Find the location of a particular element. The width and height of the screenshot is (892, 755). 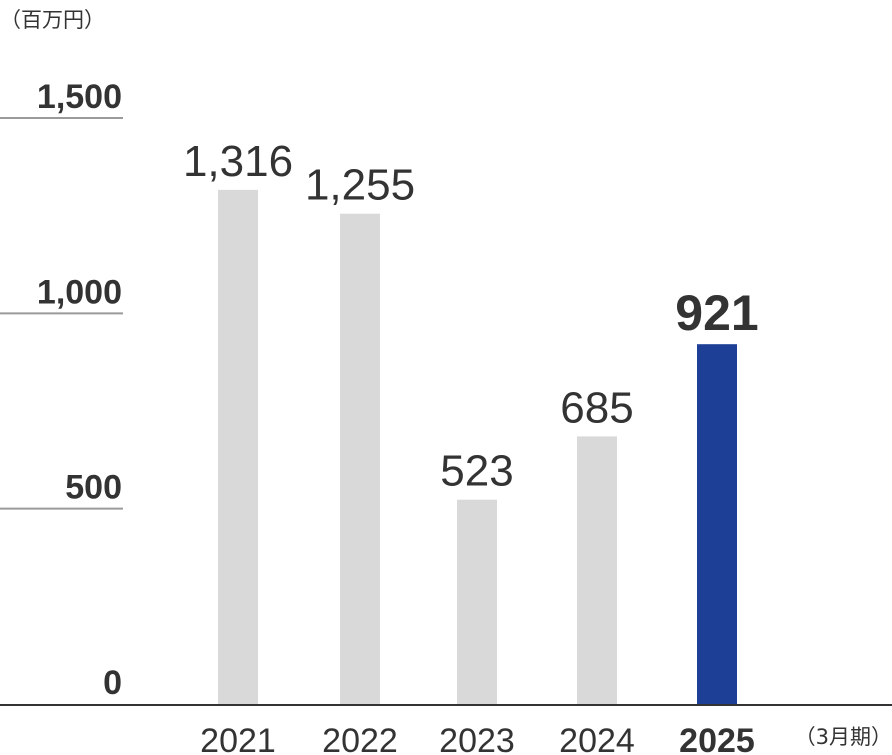

x-tick-label: 2021 is located at coordinates (238, 738).